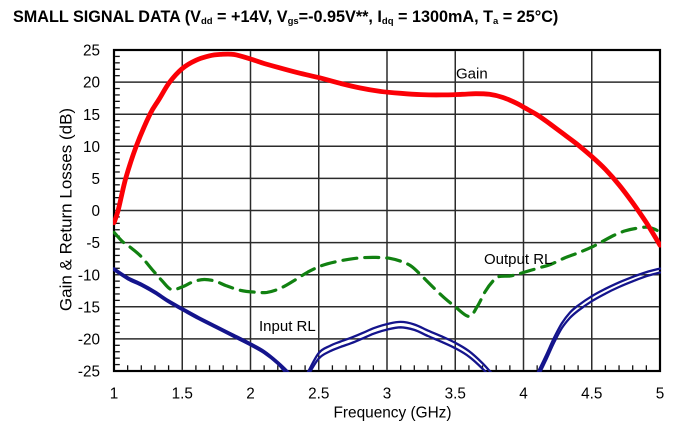  I want to click on svg-text: 15, so click(91, 115).